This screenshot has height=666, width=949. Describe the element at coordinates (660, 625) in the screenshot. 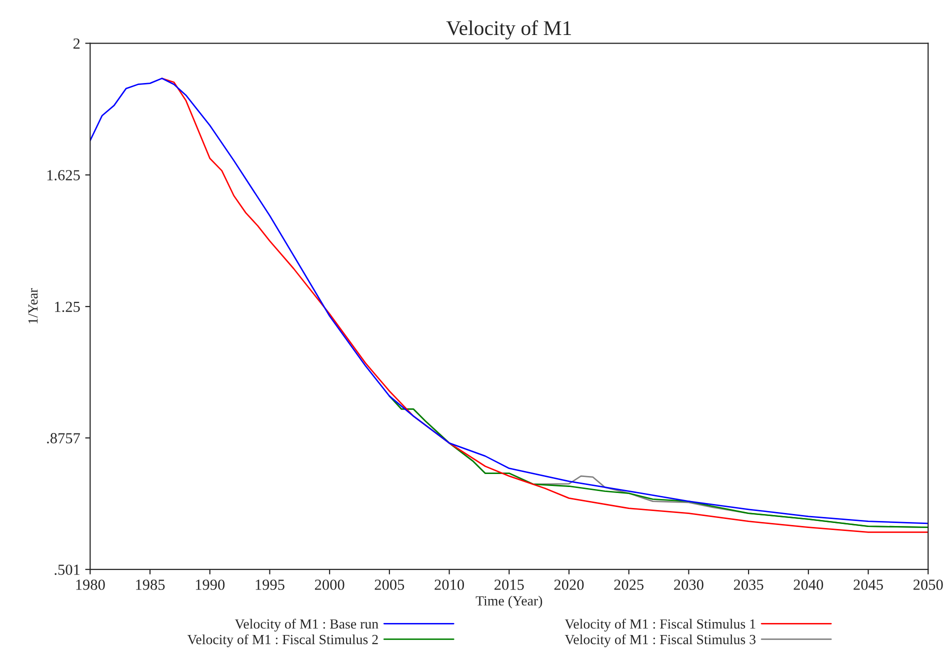

I see `legend-label: Velocity of M1 : Fiscal Stimulus 1` at that location.